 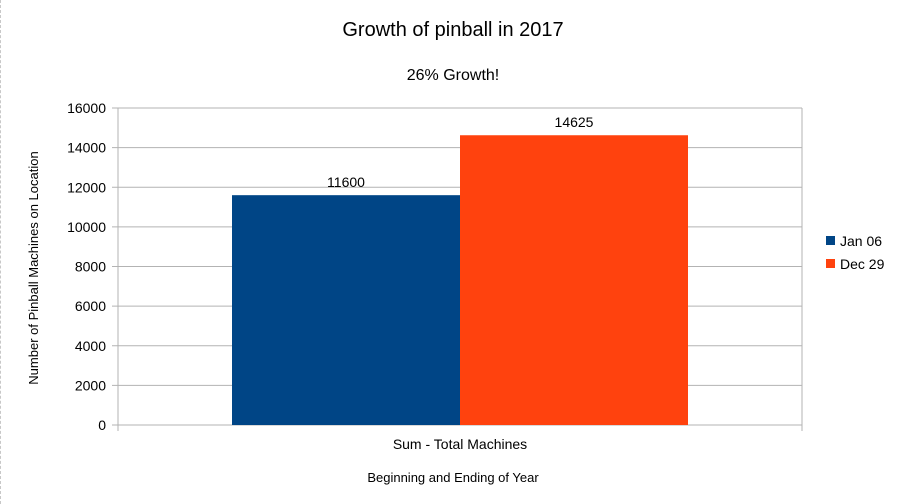 I want to click on x-category-label: Sum - Total Machines, so click(x=460, y=444).